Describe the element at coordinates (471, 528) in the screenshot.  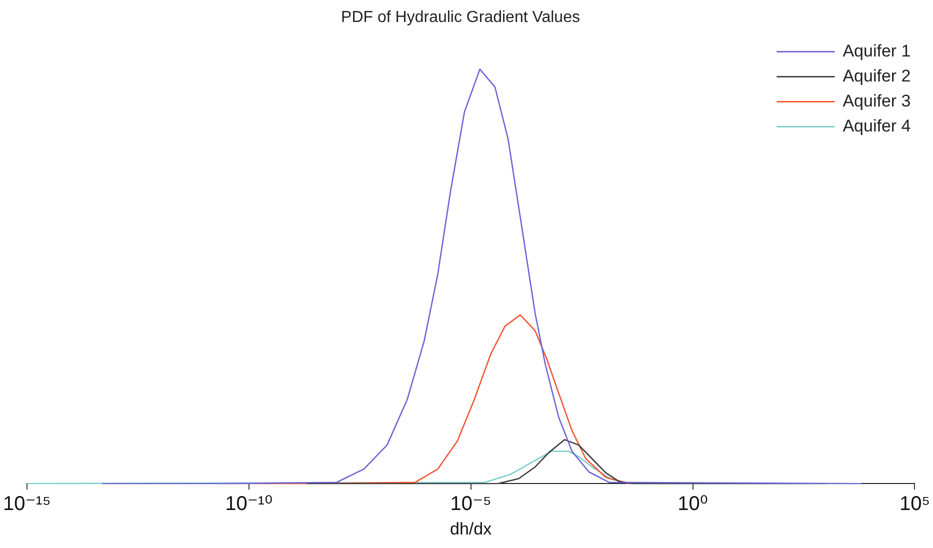
I see `x-axis-title: dh/dx` at that location.